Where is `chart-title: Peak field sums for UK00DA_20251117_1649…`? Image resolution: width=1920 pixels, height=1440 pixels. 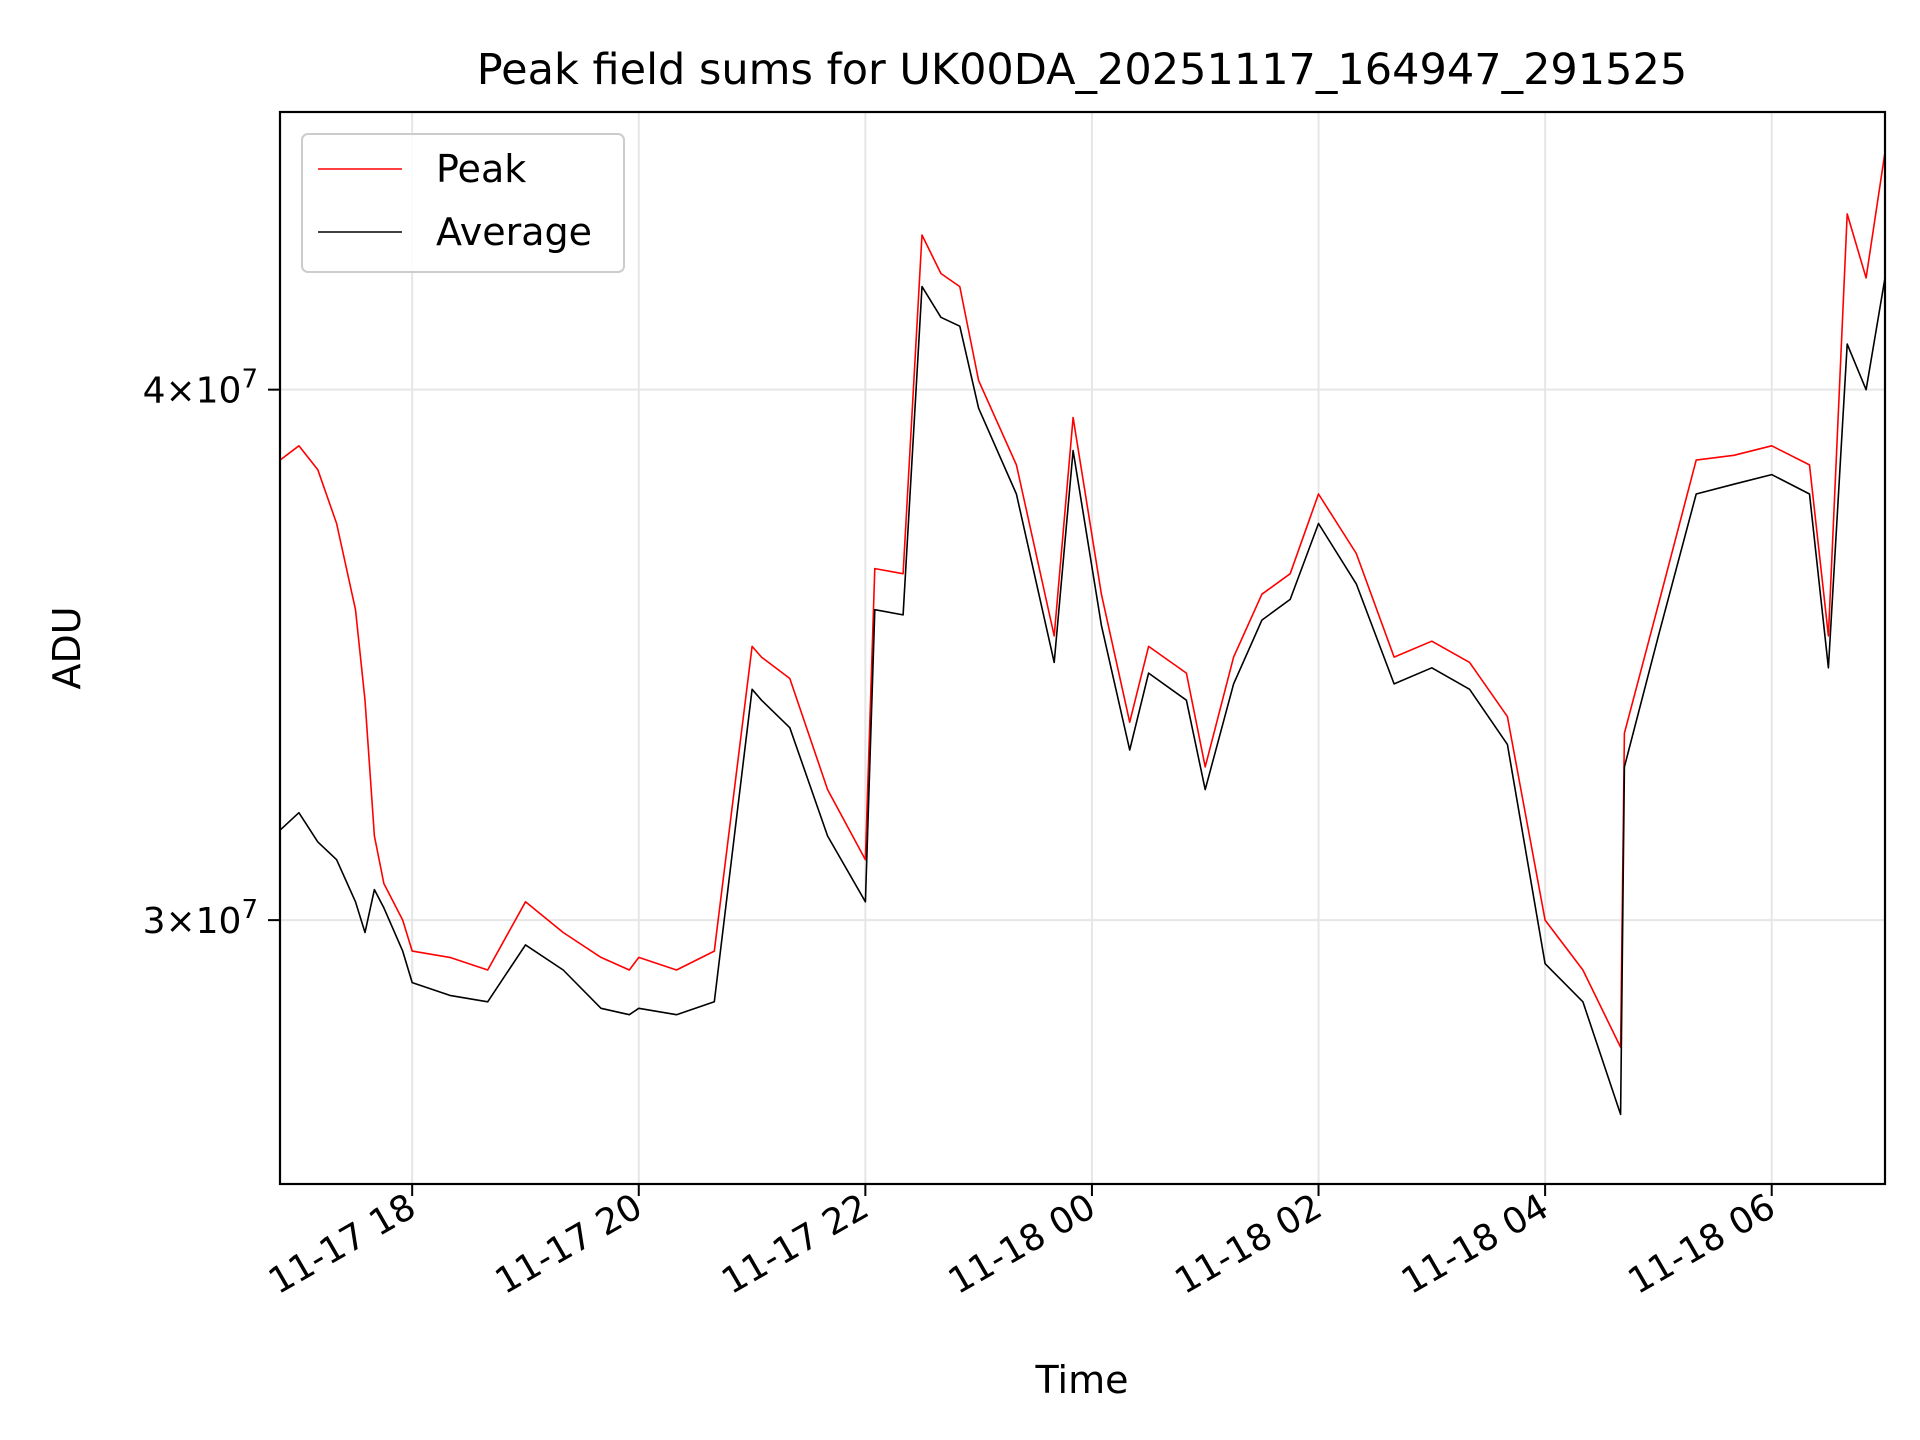 chart-title: Peak field sums for UK00DA_20251117_1649… is located at coordinates (1082, 70).